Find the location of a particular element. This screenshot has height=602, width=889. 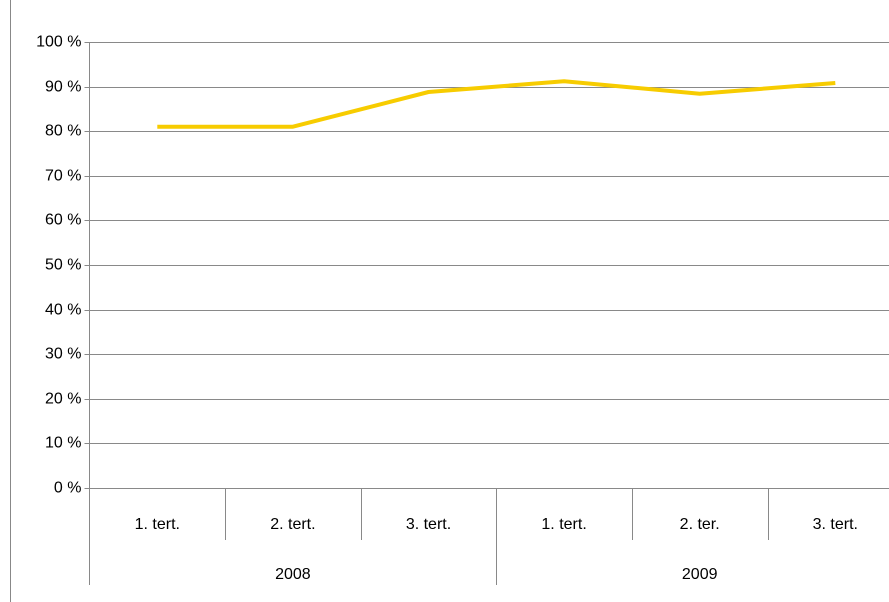

y-tick-label: 10 % is located at coordinates (63, 443).